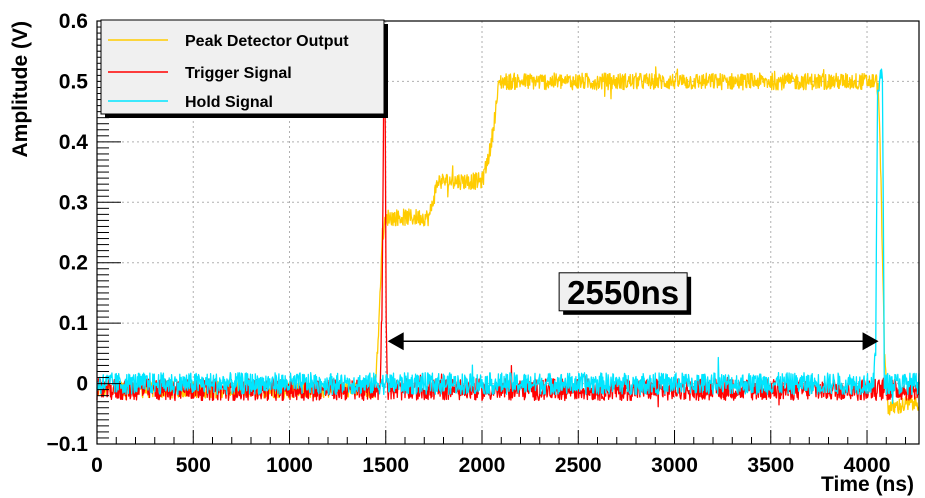 This screenshot has height=498, width=925. I want to click on x-tick-label: 2500, so click(578, 465).